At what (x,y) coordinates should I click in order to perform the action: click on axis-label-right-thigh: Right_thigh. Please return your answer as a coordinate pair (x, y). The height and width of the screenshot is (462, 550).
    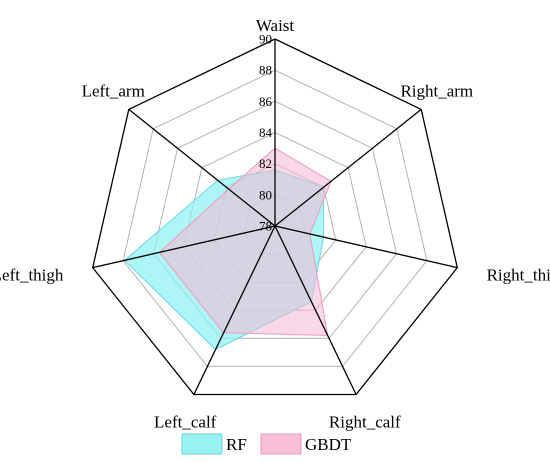
    Looking at the image, I should click on (518, 274).